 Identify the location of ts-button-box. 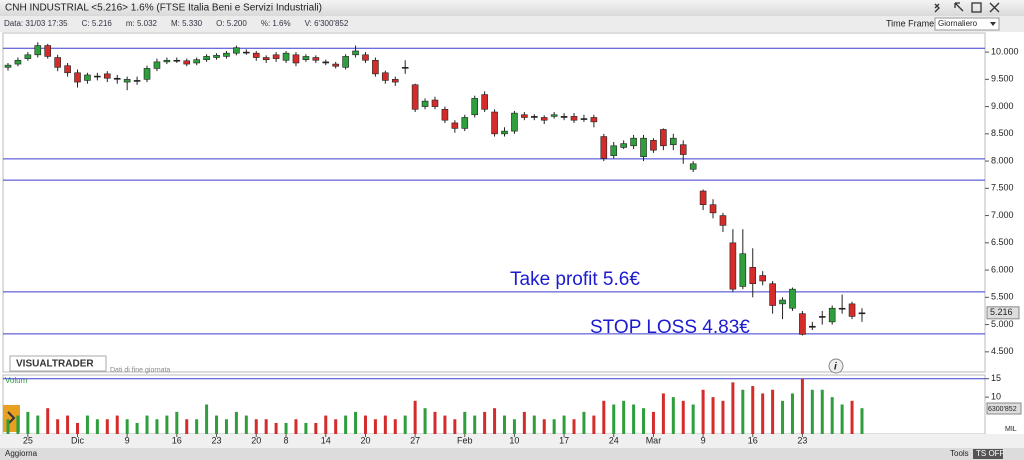
(988, 454).